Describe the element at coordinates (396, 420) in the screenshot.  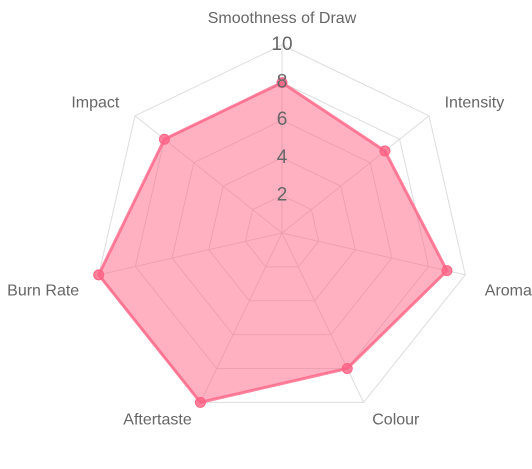
I see `axis-label: Colour` at that location.